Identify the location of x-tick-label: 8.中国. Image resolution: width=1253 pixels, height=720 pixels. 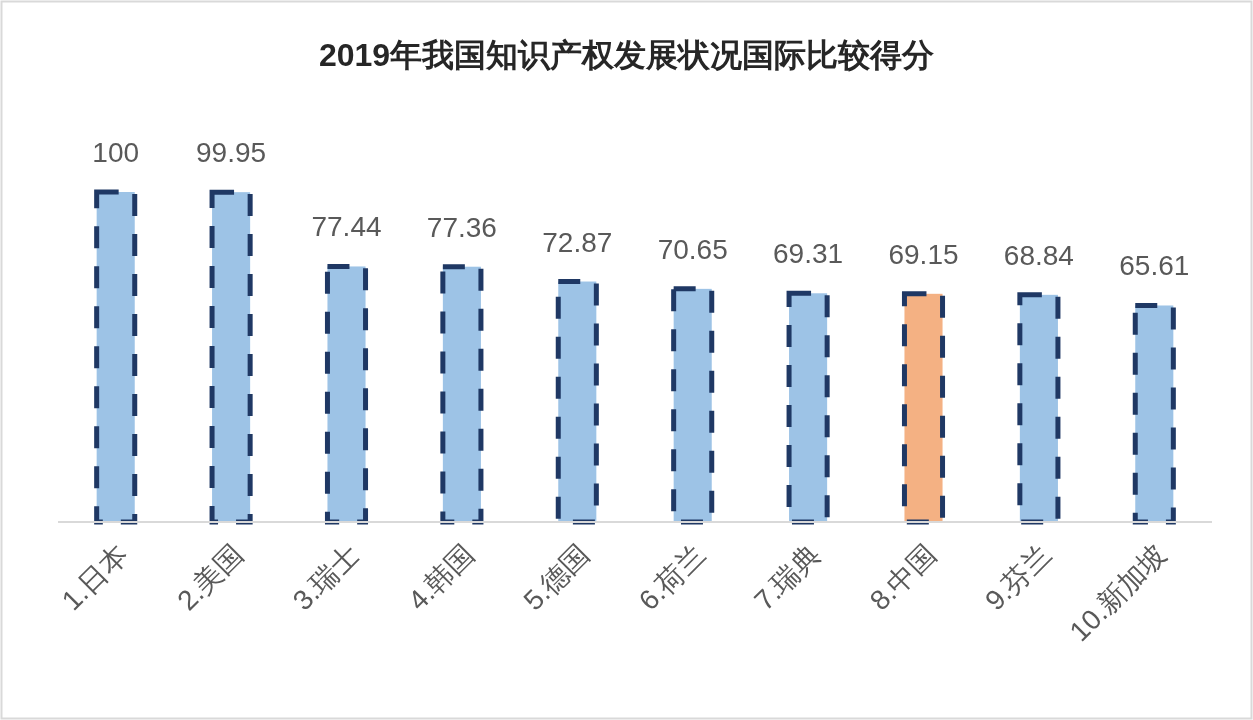
(902, 577).